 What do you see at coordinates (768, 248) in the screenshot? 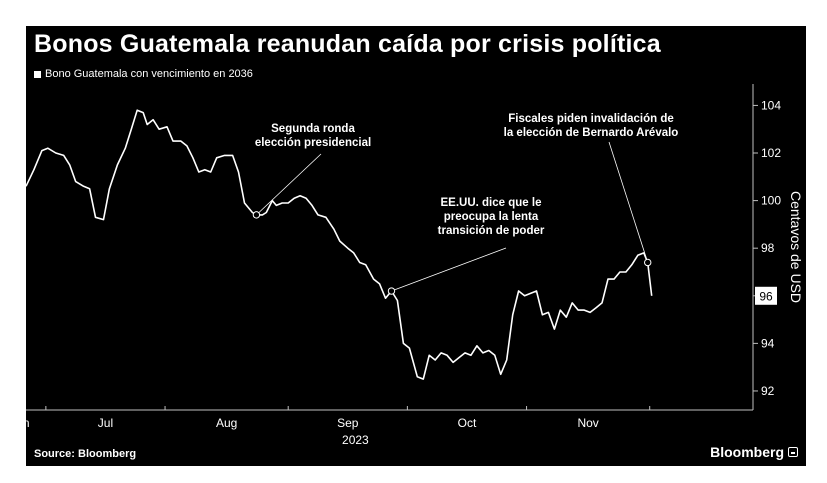
I see `y-tick-label-98: 98` at bounding box center [768, 248].